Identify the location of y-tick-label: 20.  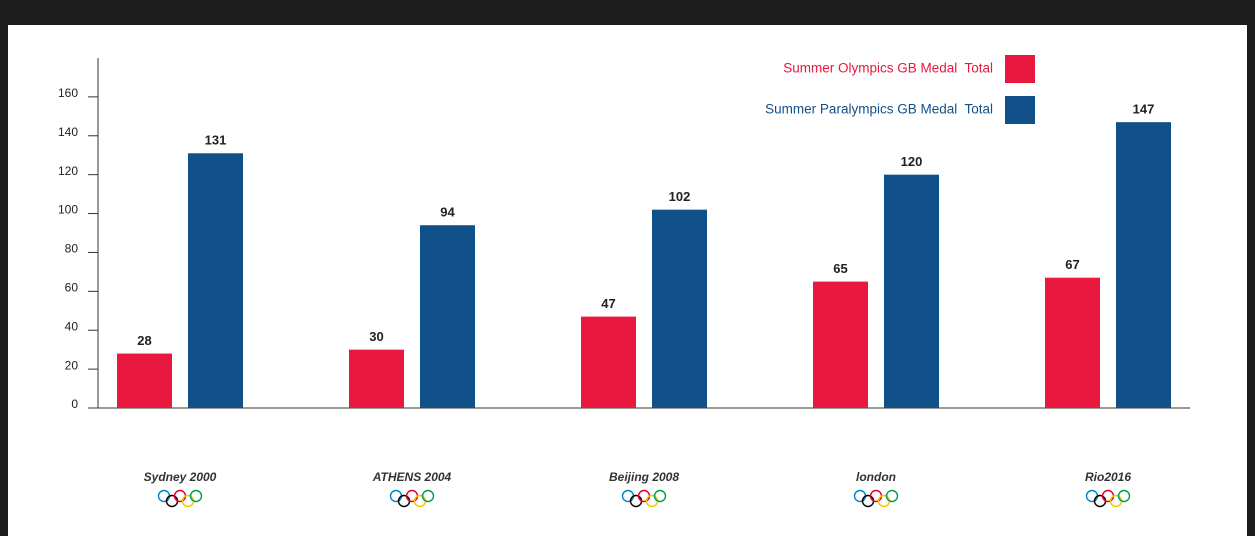
(72, 365).